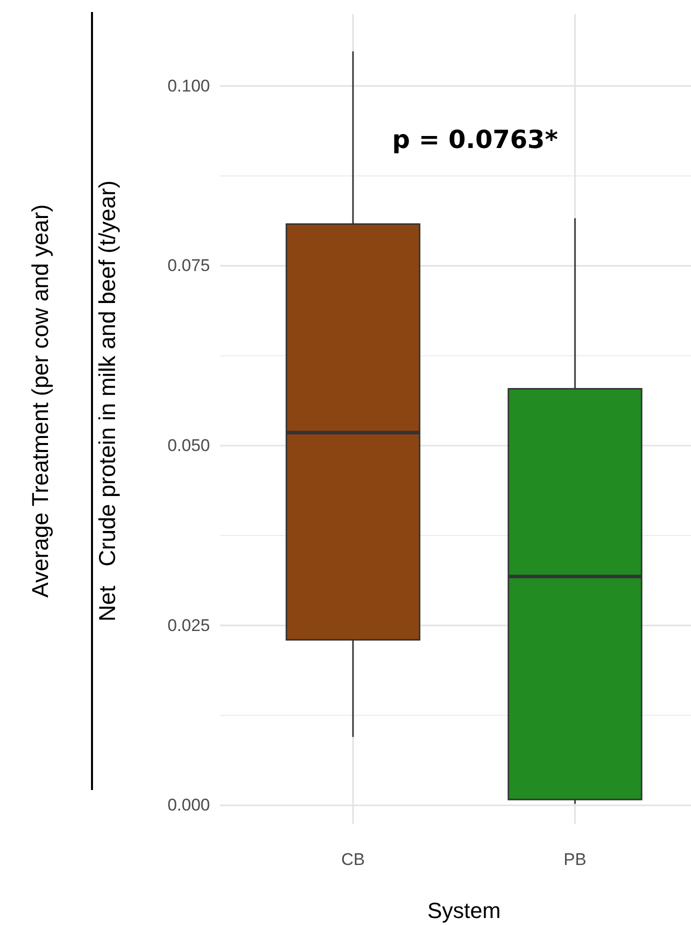 The width and height of the screenshot is (691, 925). I want to click on y-tick-label: 0.100, so click(188, 86).